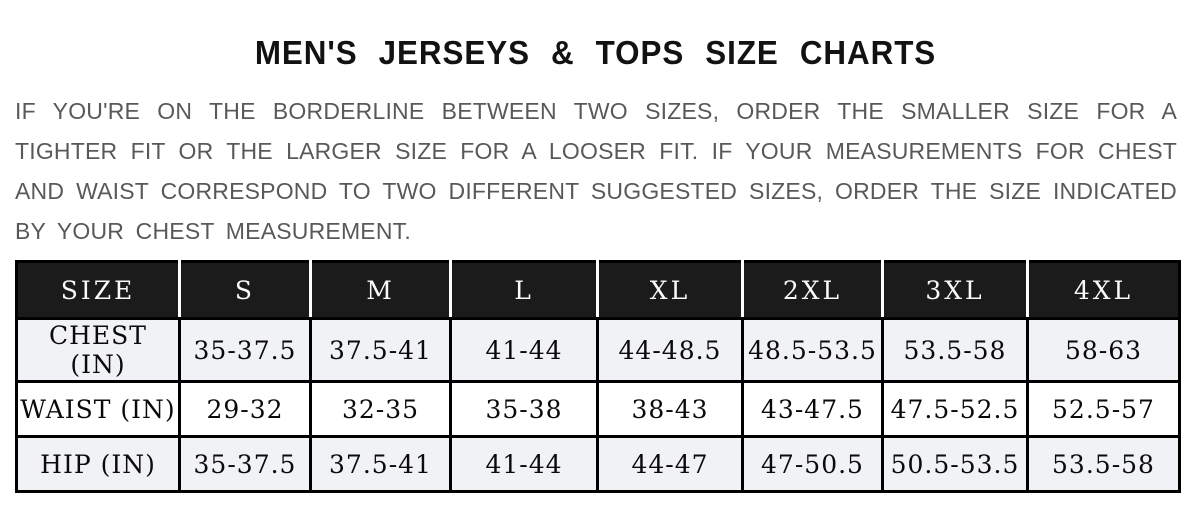  I want to click on cell-waist-2xl: 43-47.5, so click(812, 409).